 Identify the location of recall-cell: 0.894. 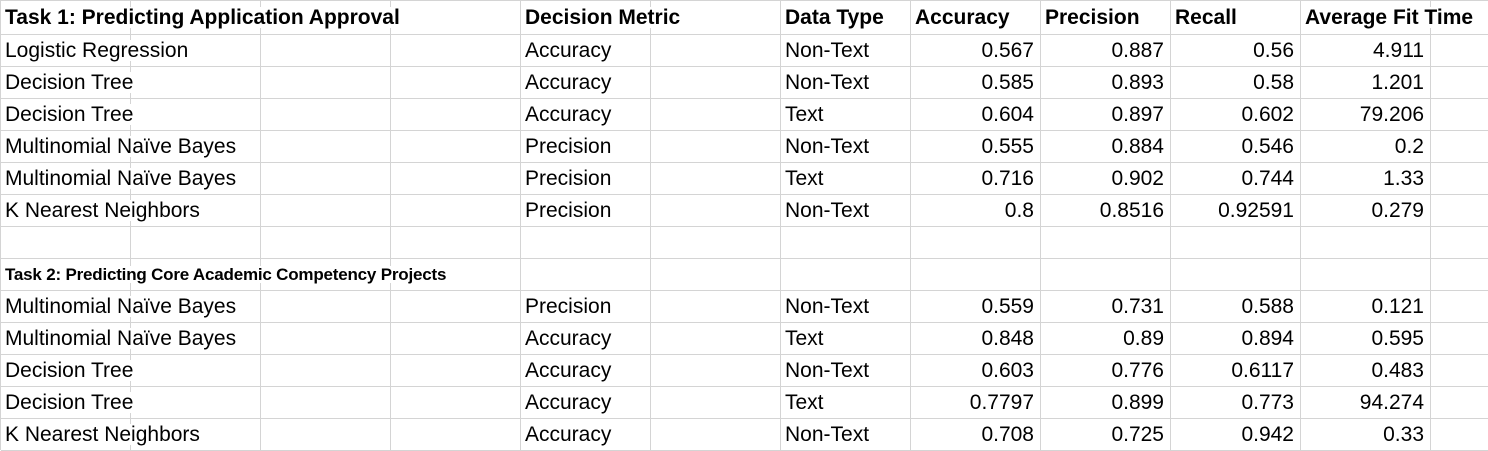
(1236, 339).